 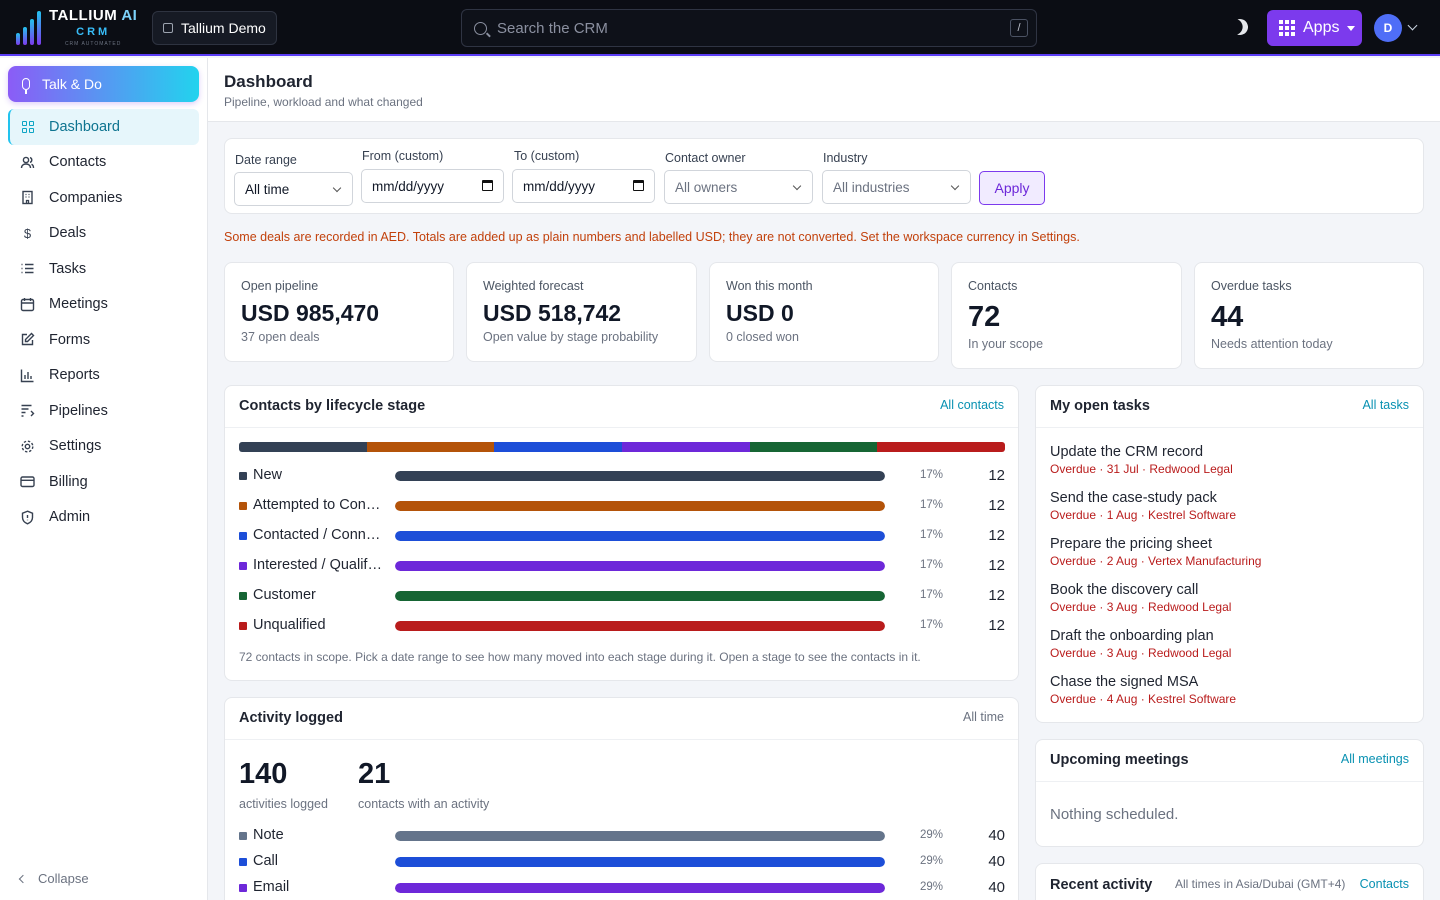 What do you see at coordinates (1309, 315) in the screenshot?
I see `kpi-overdue-tasks: Overdue tasks 44 Needs attention today` at bounding box center [1309, 315].